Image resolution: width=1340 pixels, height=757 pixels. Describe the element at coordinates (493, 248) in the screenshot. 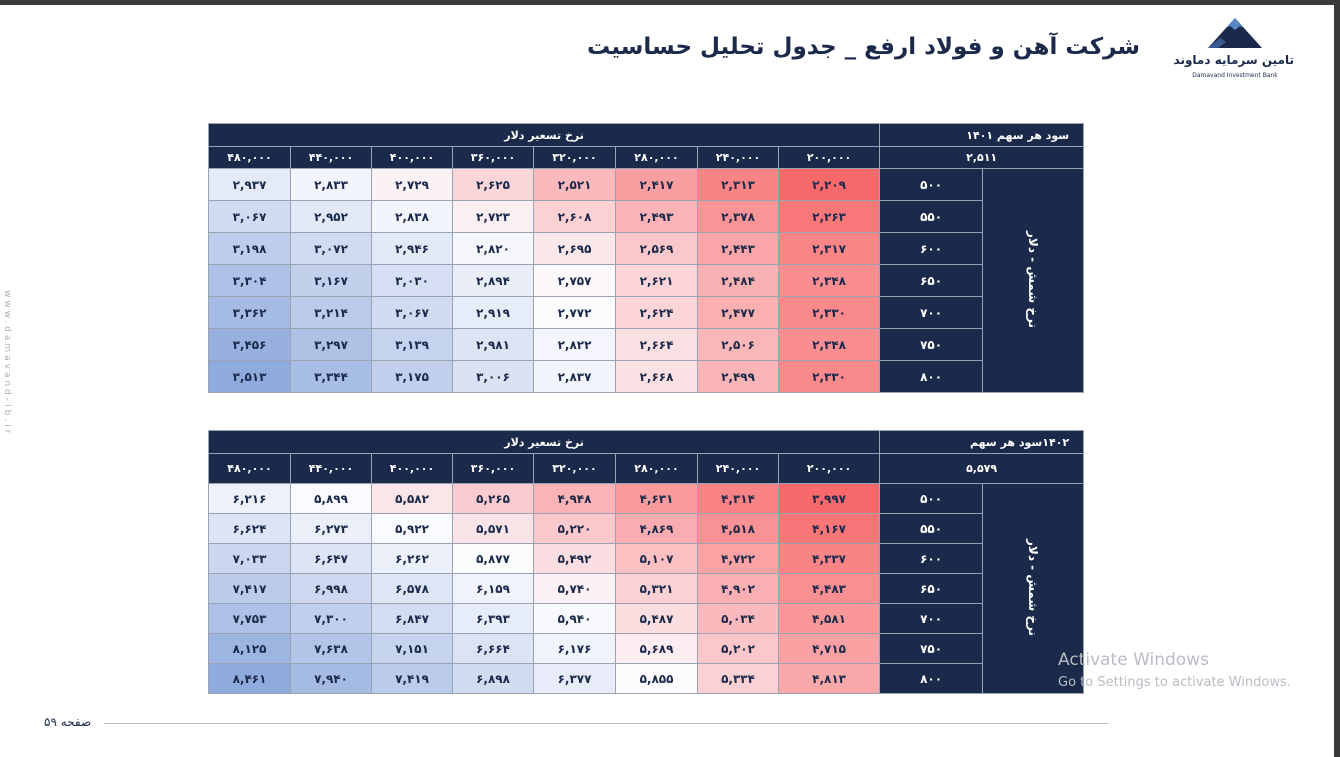

I see `sensitivity-cell: ۲,۸۲۰` at that location.